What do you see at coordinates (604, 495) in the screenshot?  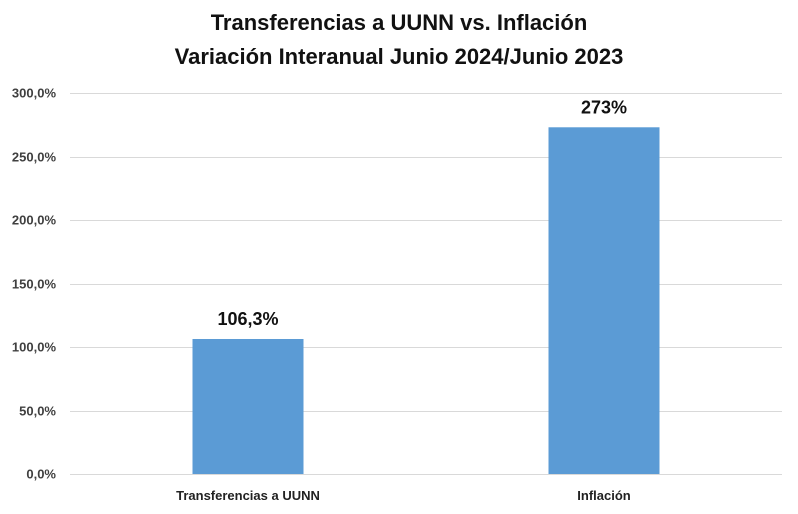 I see `x-category-label: Inflación` at bounding box center [604, 495].